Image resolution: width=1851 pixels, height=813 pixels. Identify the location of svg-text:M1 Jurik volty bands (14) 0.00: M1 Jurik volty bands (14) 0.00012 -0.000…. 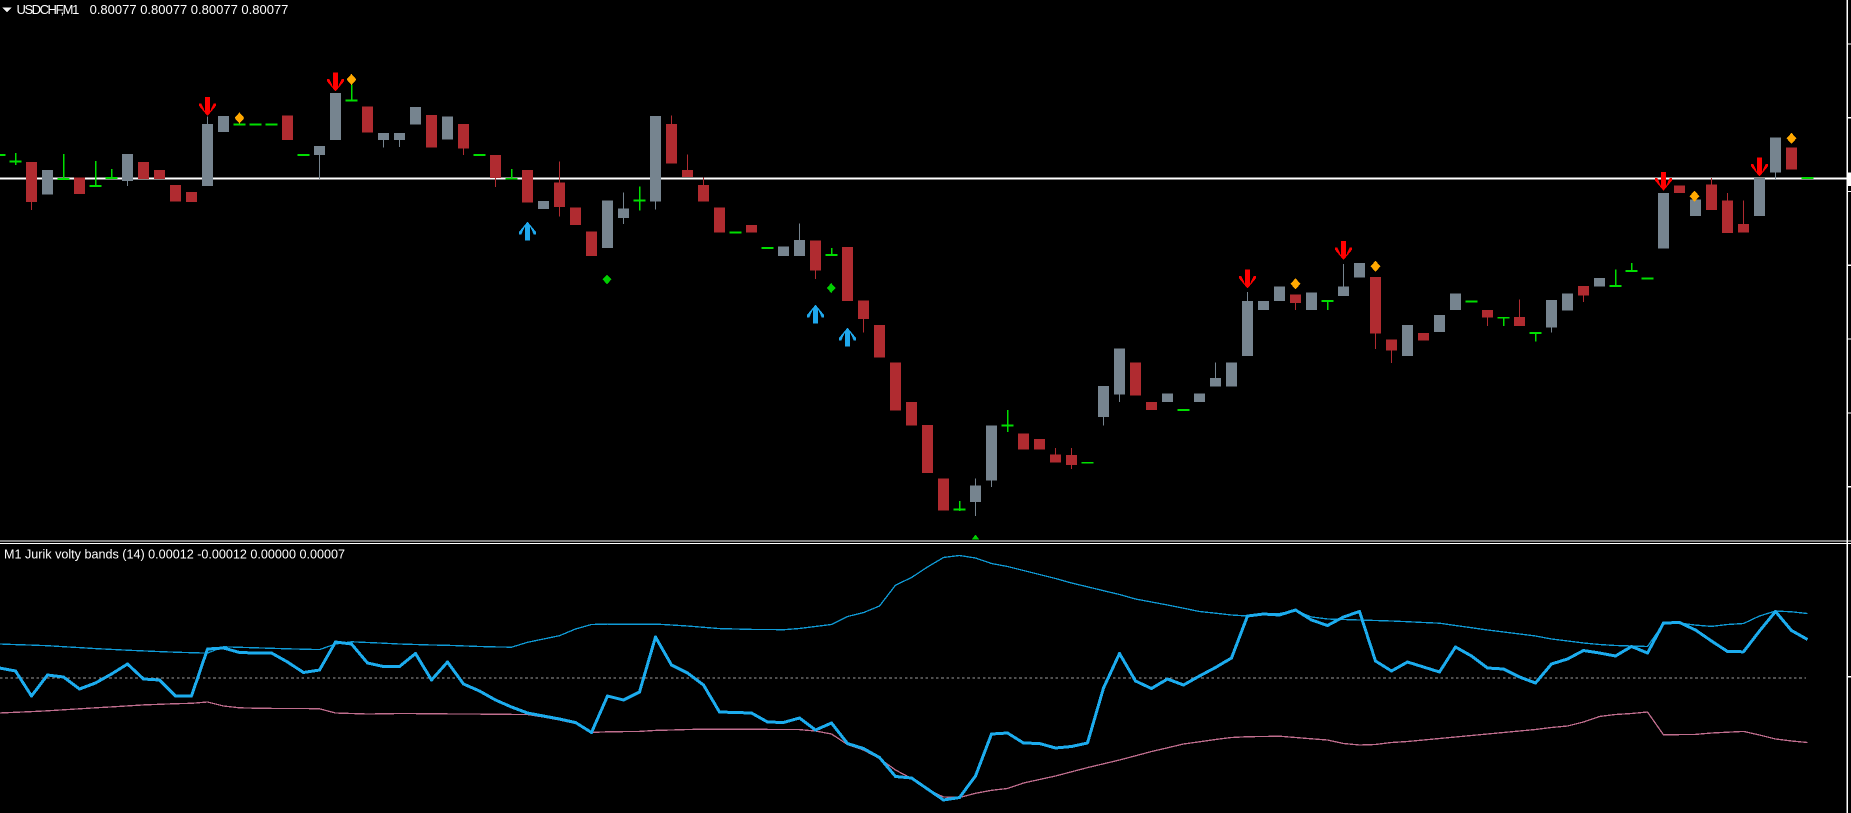
(174, 555).